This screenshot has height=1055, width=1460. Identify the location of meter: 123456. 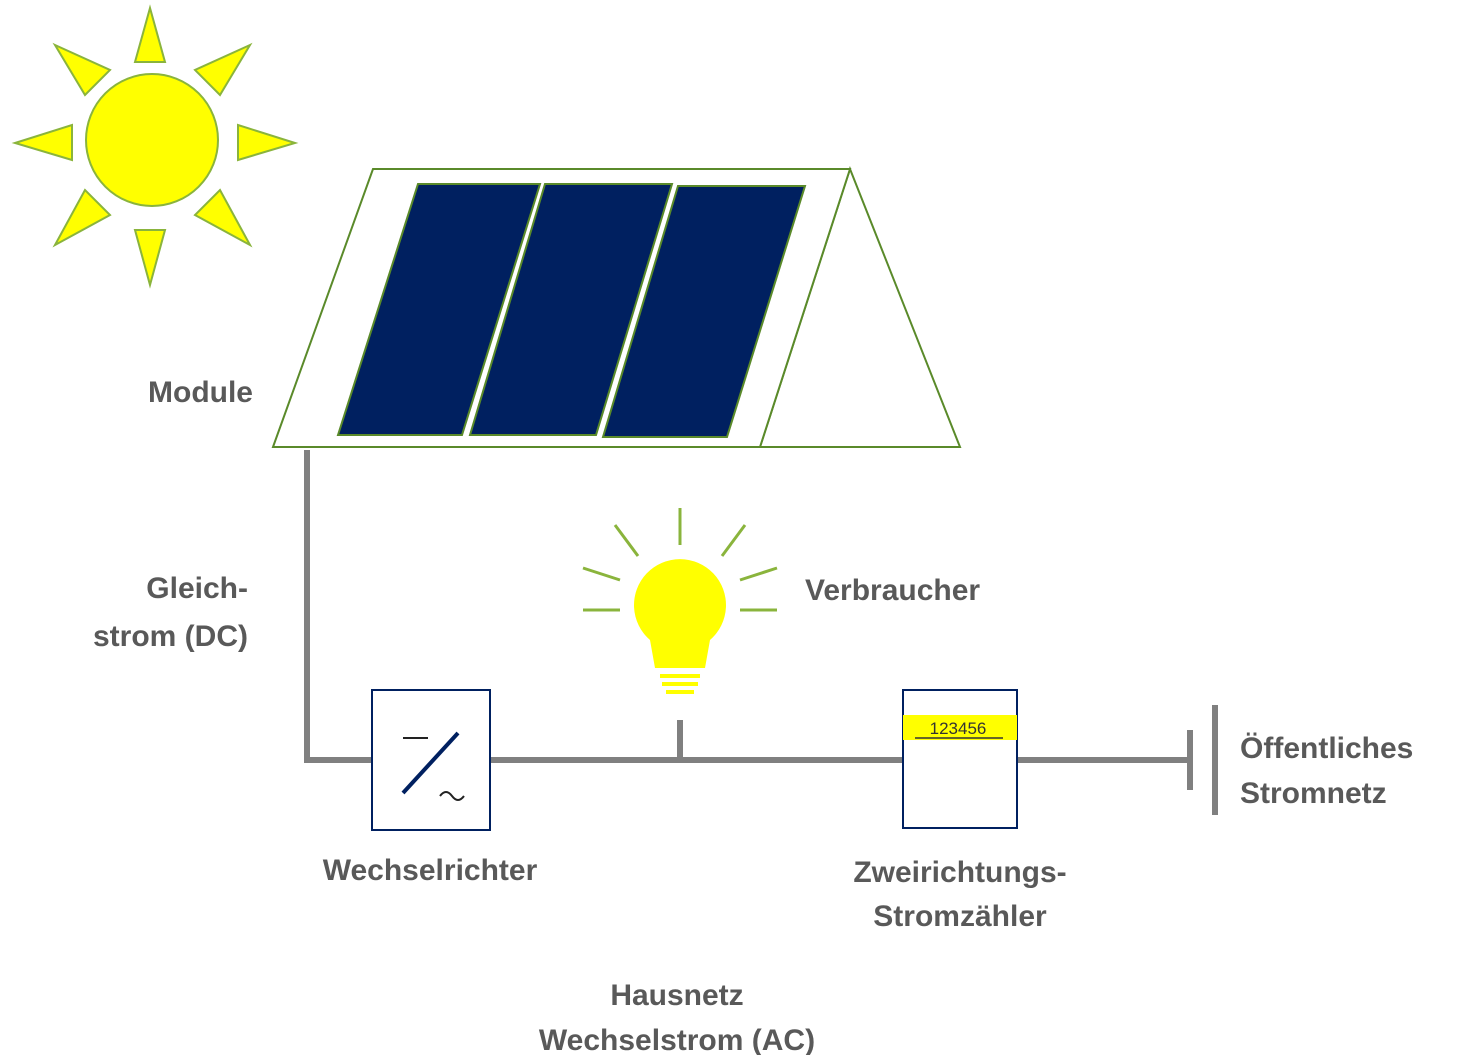
(960, 759).